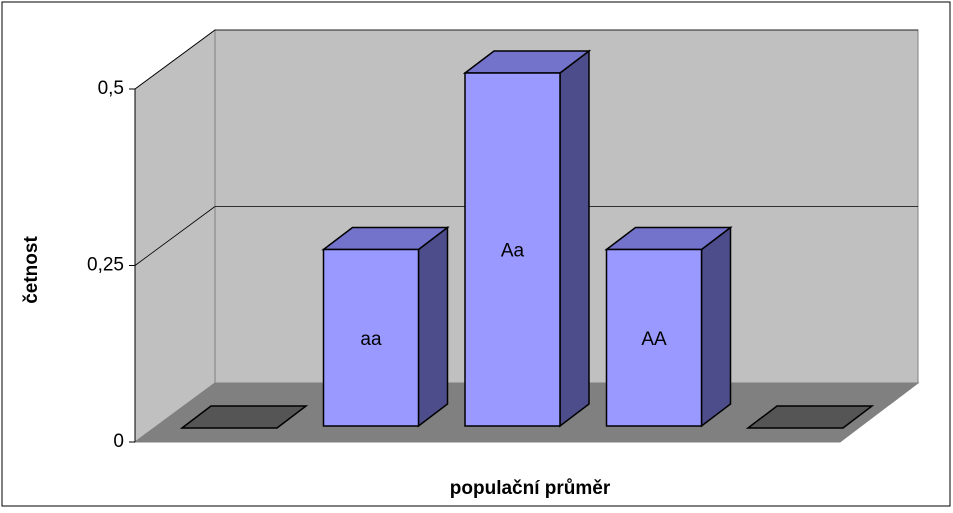 Image resolution: width=953 pixels, height=513 pixels. I want to click on bar-label: AA, so click(654, 339).